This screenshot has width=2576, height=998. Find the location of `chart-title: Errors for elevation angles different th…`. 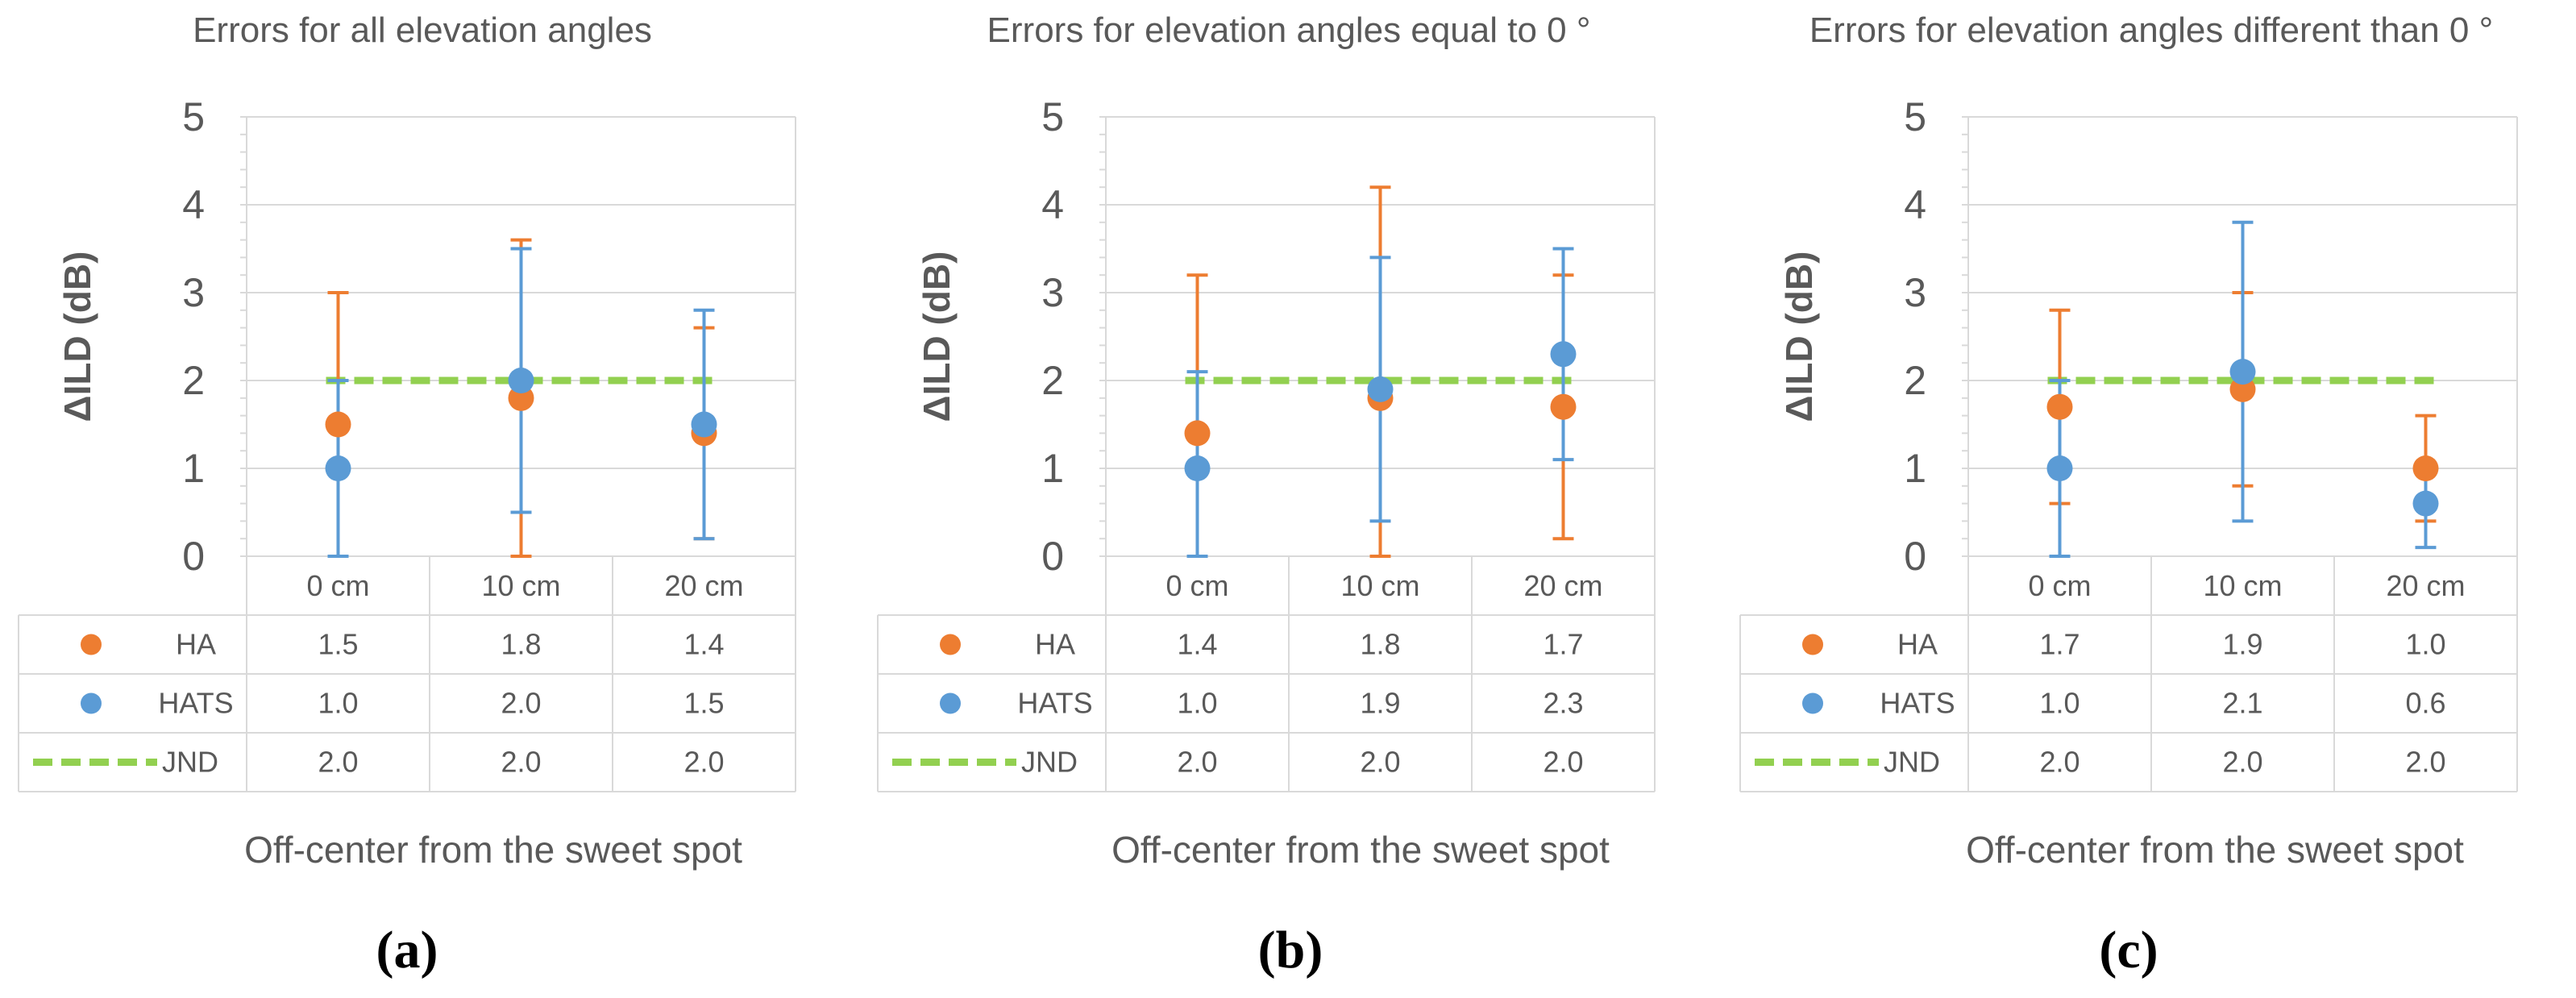

chart-title: Errors for elevation angles different th… is located at coordinates (2151, 30).